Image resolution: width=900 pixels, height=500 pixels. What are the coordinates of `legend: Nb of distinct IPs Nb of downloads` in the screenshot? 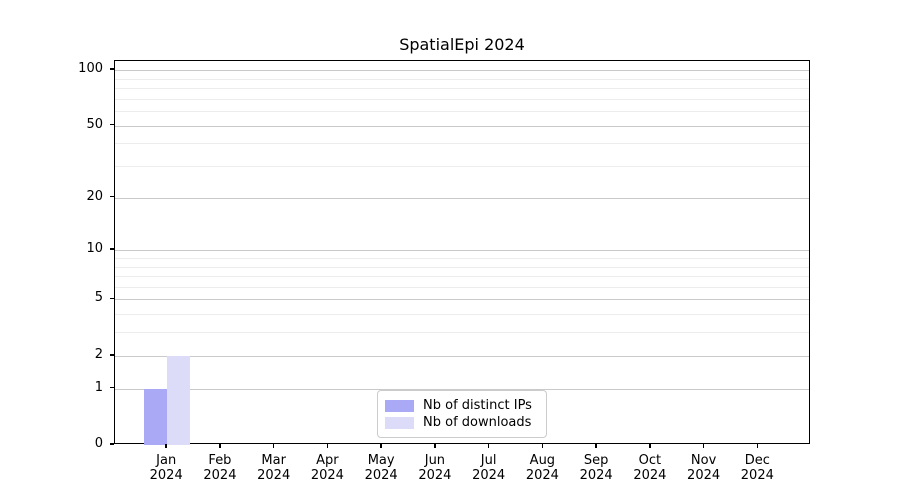 It's located at (462, 414).